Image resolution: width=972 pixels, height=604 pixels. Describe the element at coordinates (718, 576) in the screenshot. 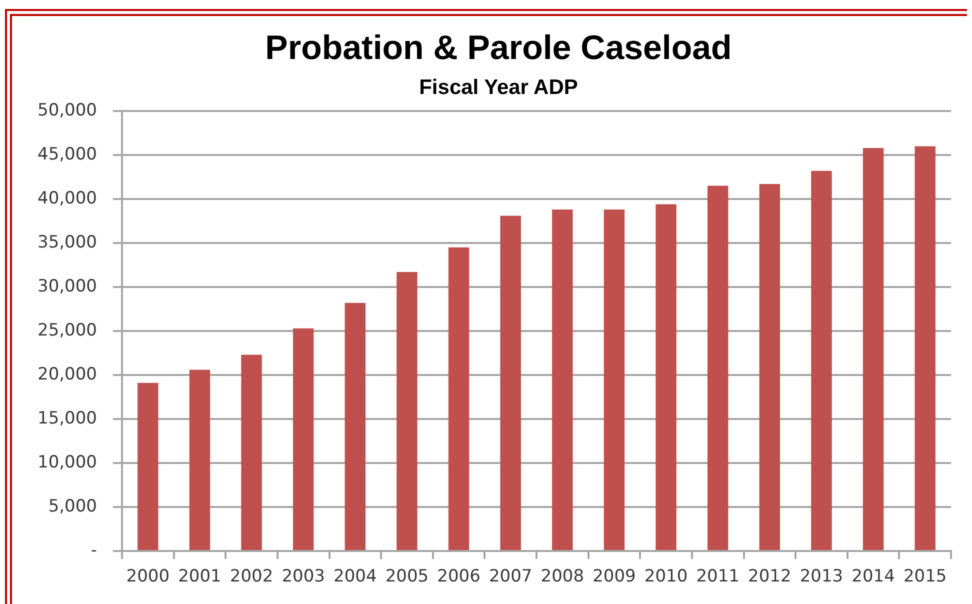

I see `x-tick-label: 2011` at that location.